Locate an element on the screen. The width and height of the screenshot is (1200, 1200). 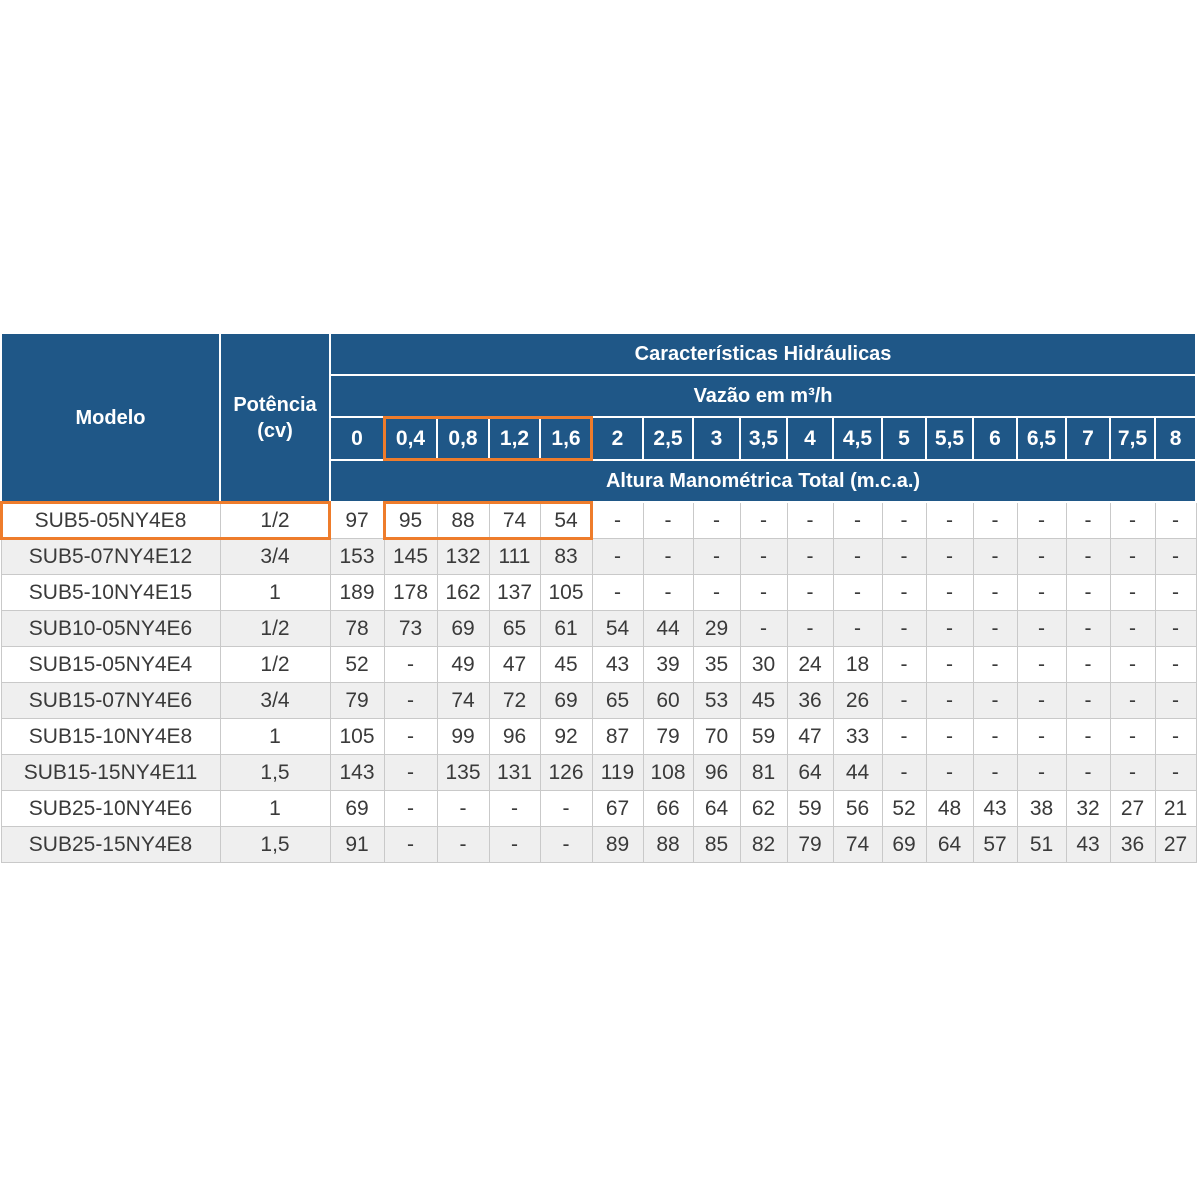
head-value-cell: 153 is located at coordinates (357, 556).